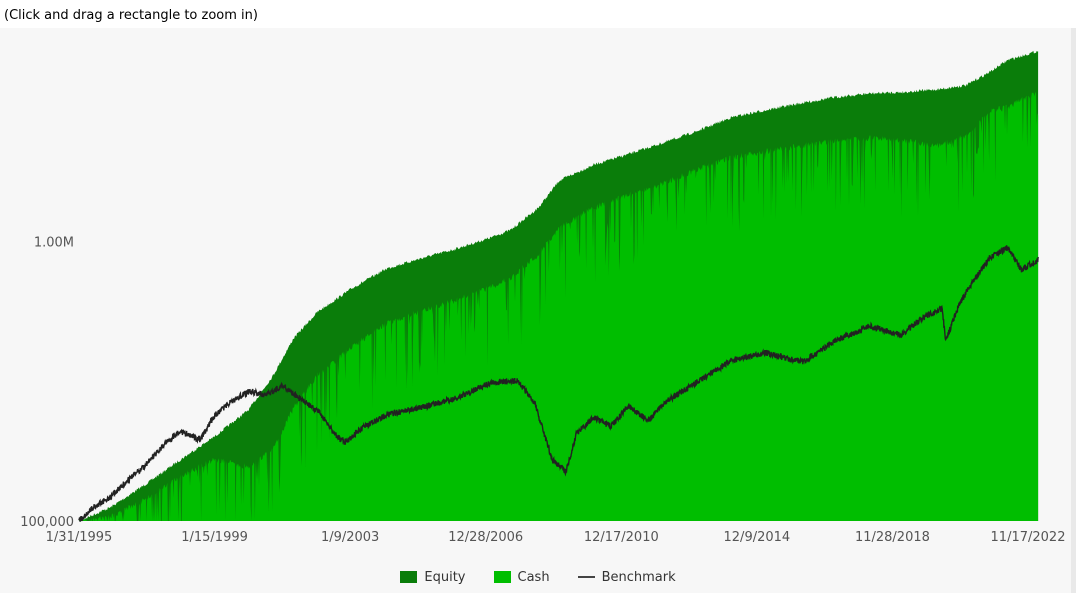 The image size is (1076, 597). I want to click on x-tick-label: 11/17/2022, so click(1028, 537).